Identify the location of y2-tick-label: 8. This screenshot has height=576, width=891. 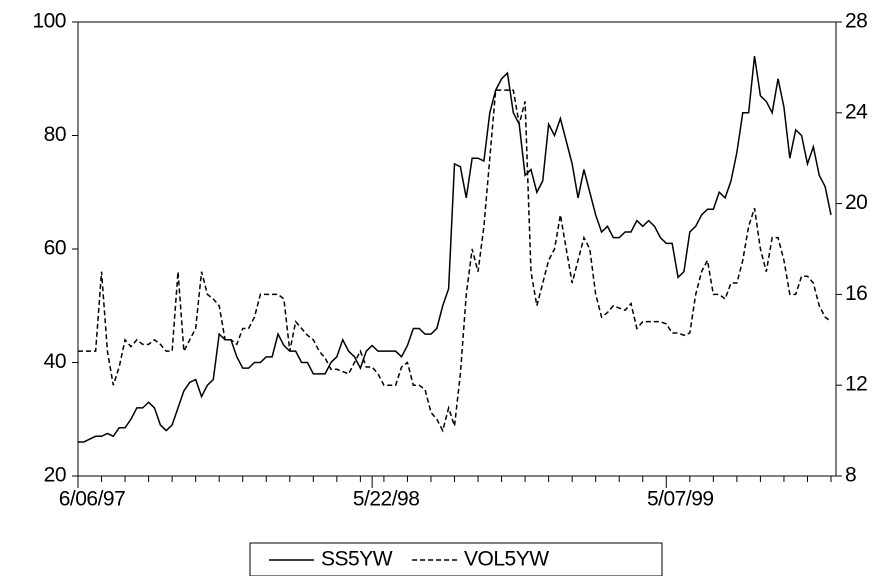
(850, 475).